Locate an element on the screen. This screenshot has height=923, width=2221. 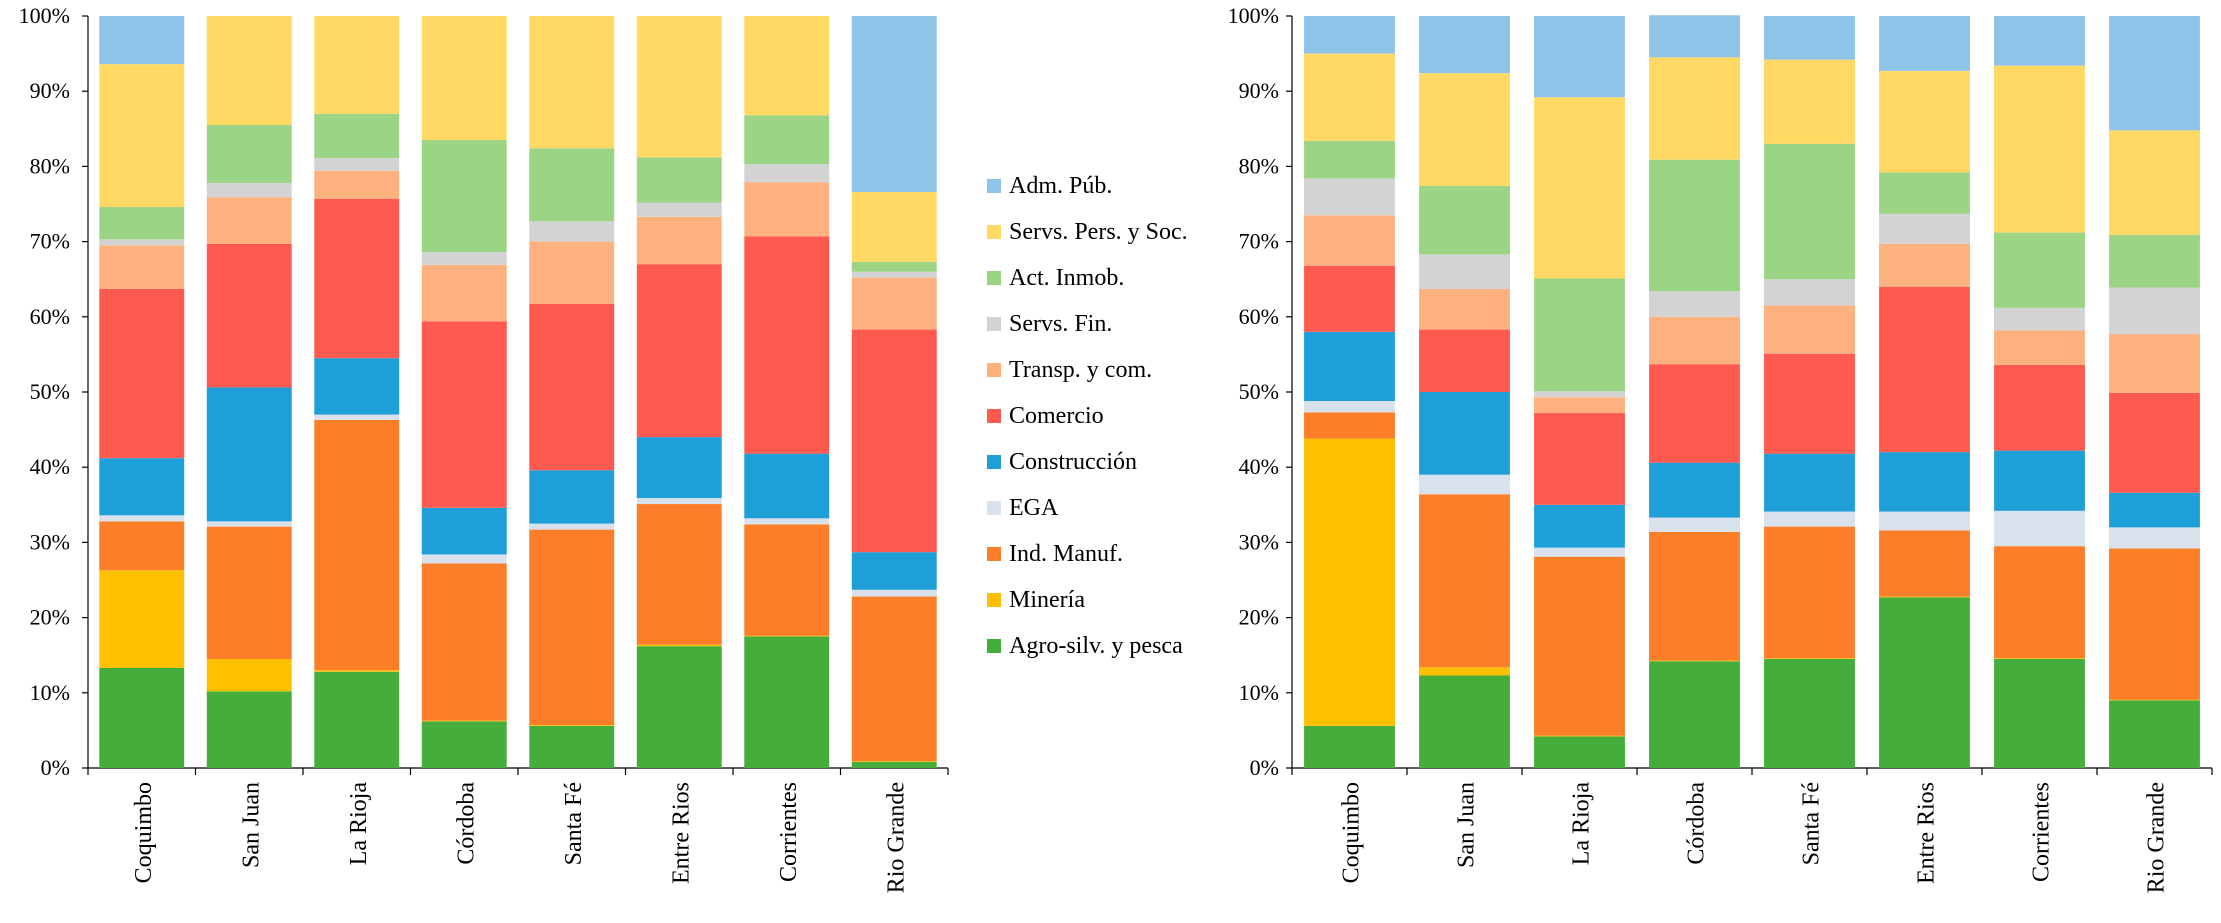
right-bar-corrientes-transp-y-com is located at coordinates (2039, 347).